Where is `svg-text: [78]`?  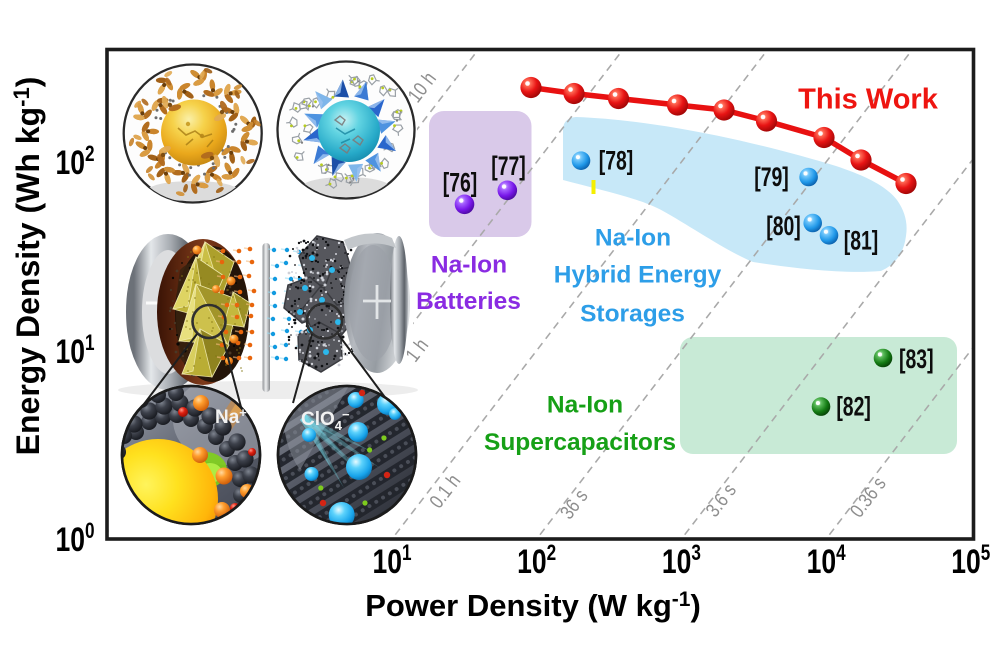 svg-text: [78] is located at coordinates (616, 161).